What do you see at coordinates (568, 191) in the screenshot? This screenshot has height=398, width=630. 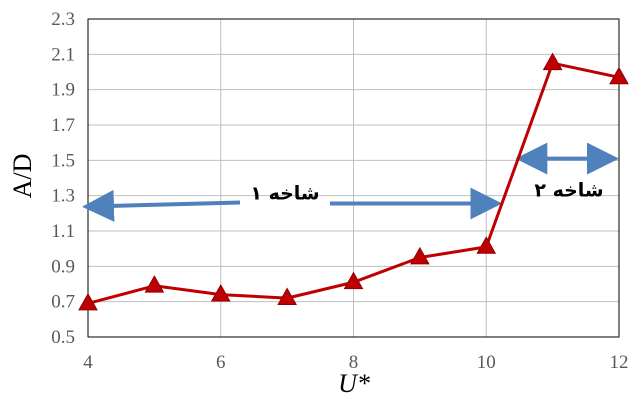 I see `branch-2-label: شاخه ۲` at bounding box center [568, 191].